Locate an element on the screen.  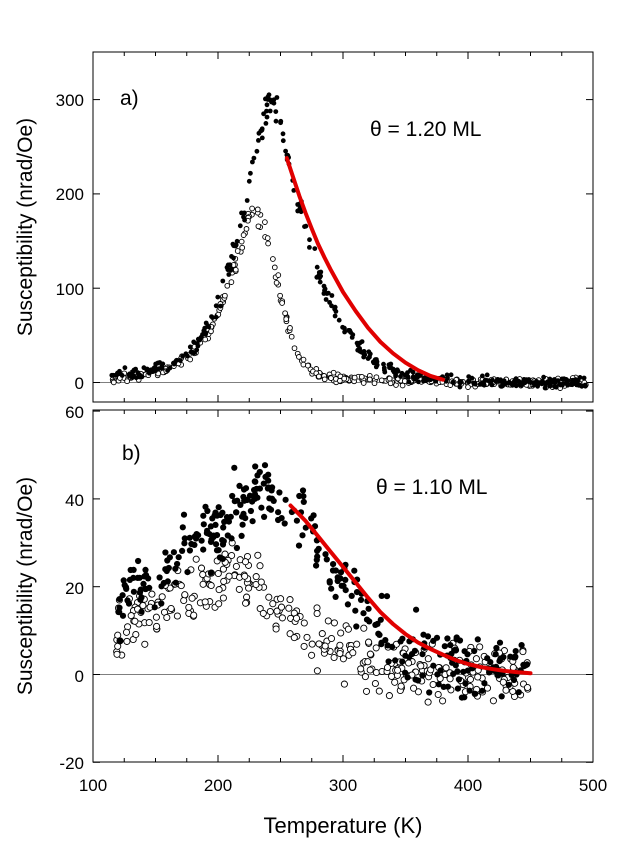
panel-a-y-axis-label: Susceptibility (nrad/Oe) is located at coordinates (25, 227).